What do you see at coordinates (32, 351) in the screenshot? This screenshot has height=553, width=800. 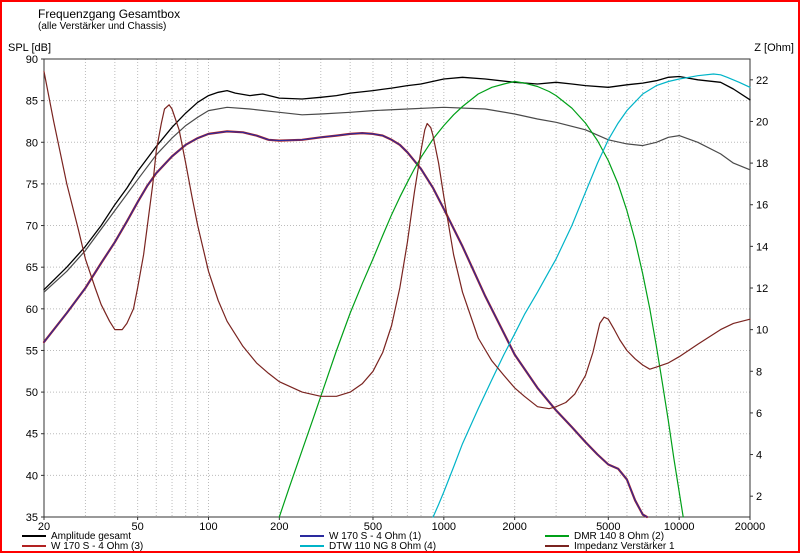 I see `svg-text: 55` at bounding box center [32, 351].